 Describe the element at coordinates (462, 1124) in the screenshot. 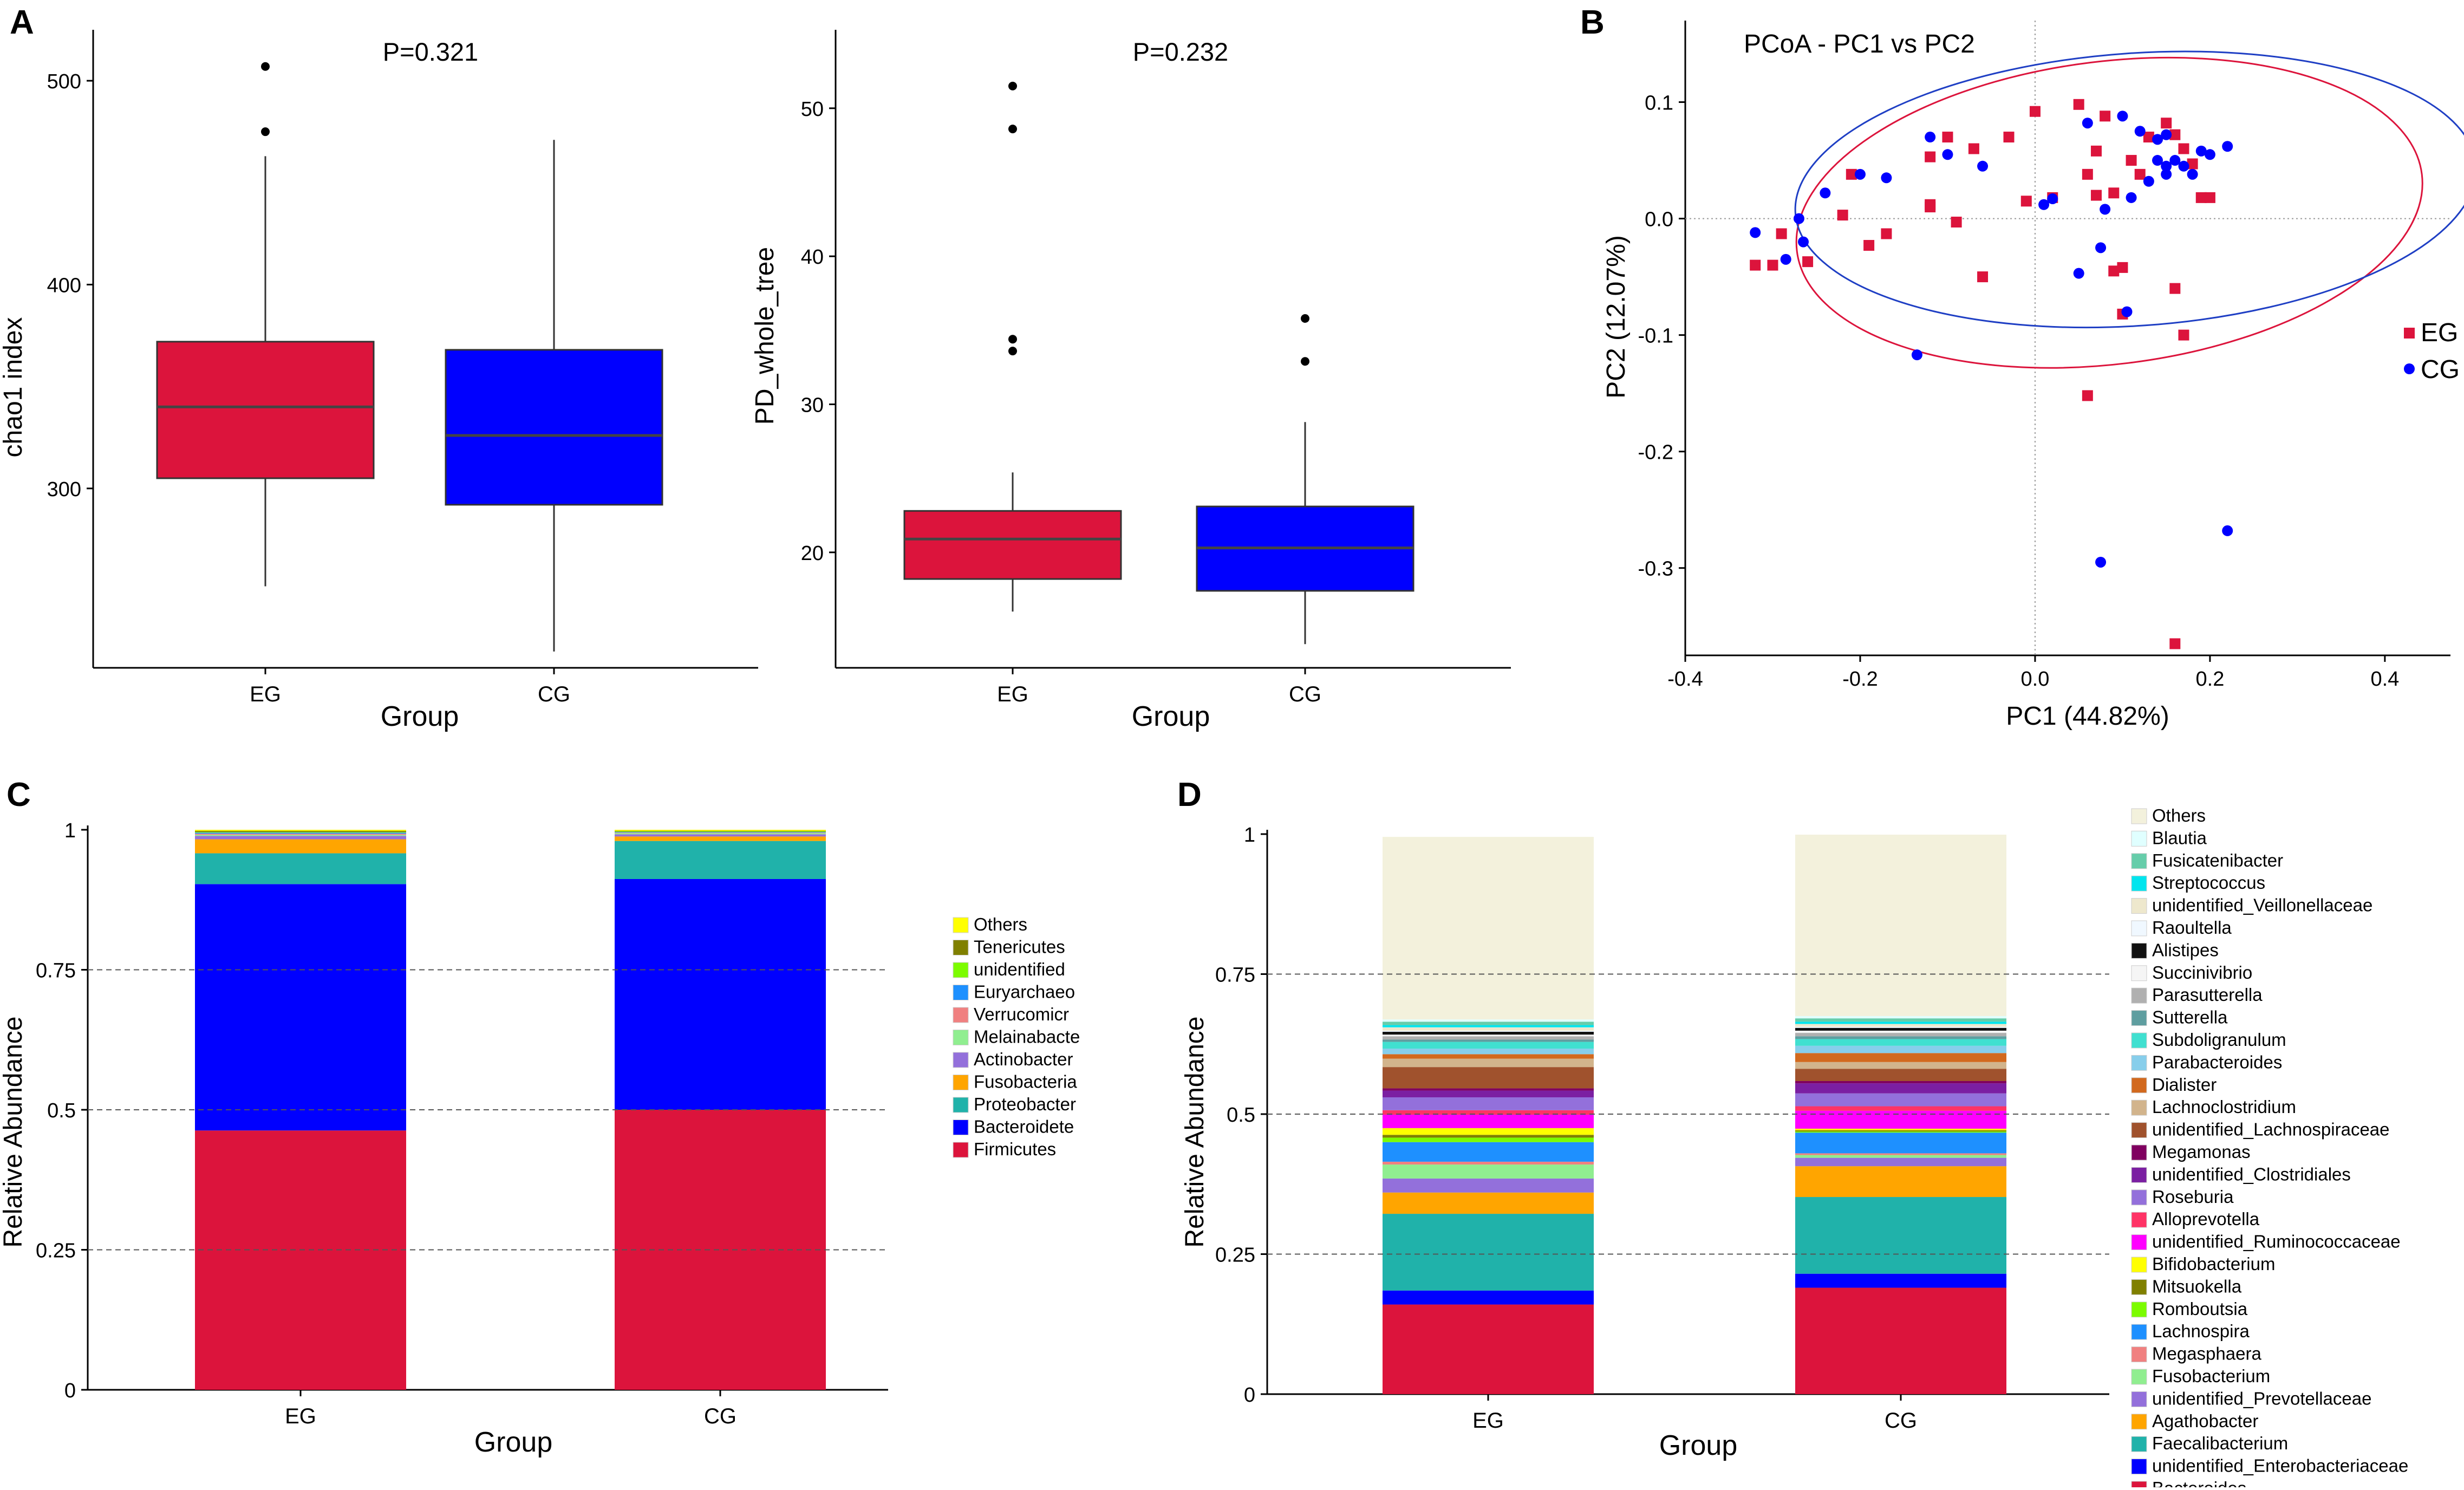

I see `phylum-plot-area: 0 0.25 0.5 0.75 1 EG CG` at that location.